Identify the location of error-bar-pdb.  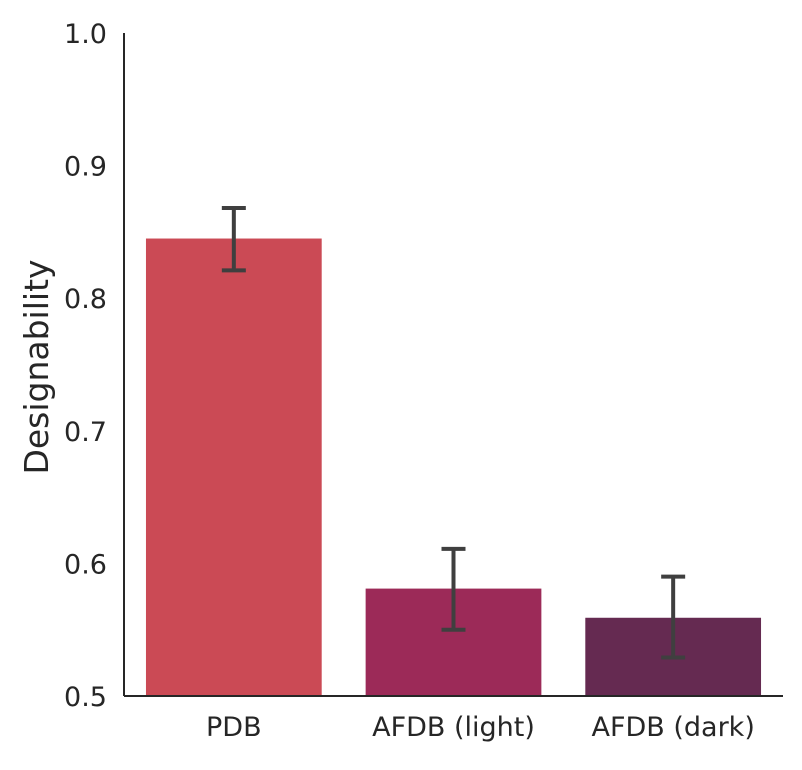
(233, 239).